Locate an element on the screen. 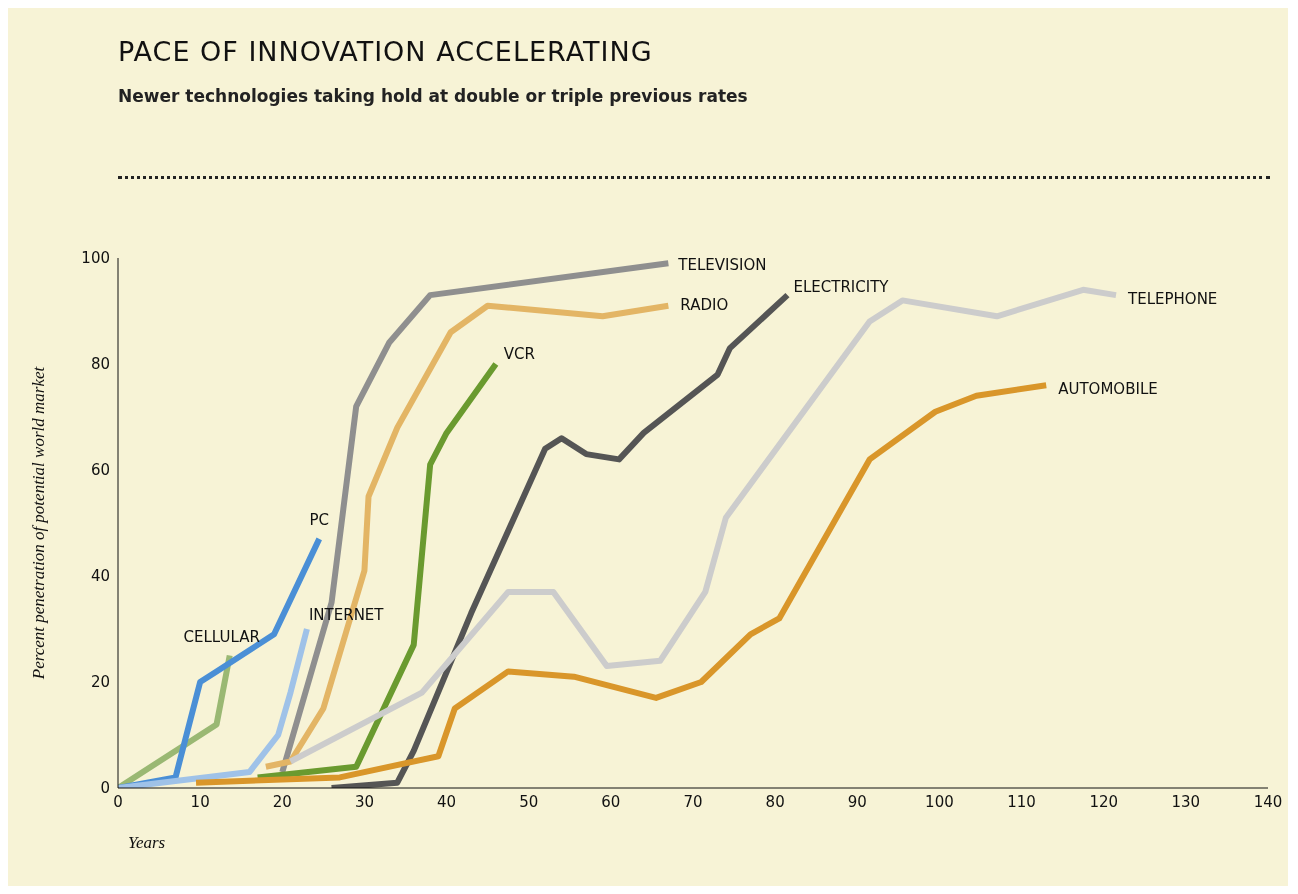 The width and height of the screenshot is (1298, 894). y-tick-label: 0 is located at coordinates (105, 788).